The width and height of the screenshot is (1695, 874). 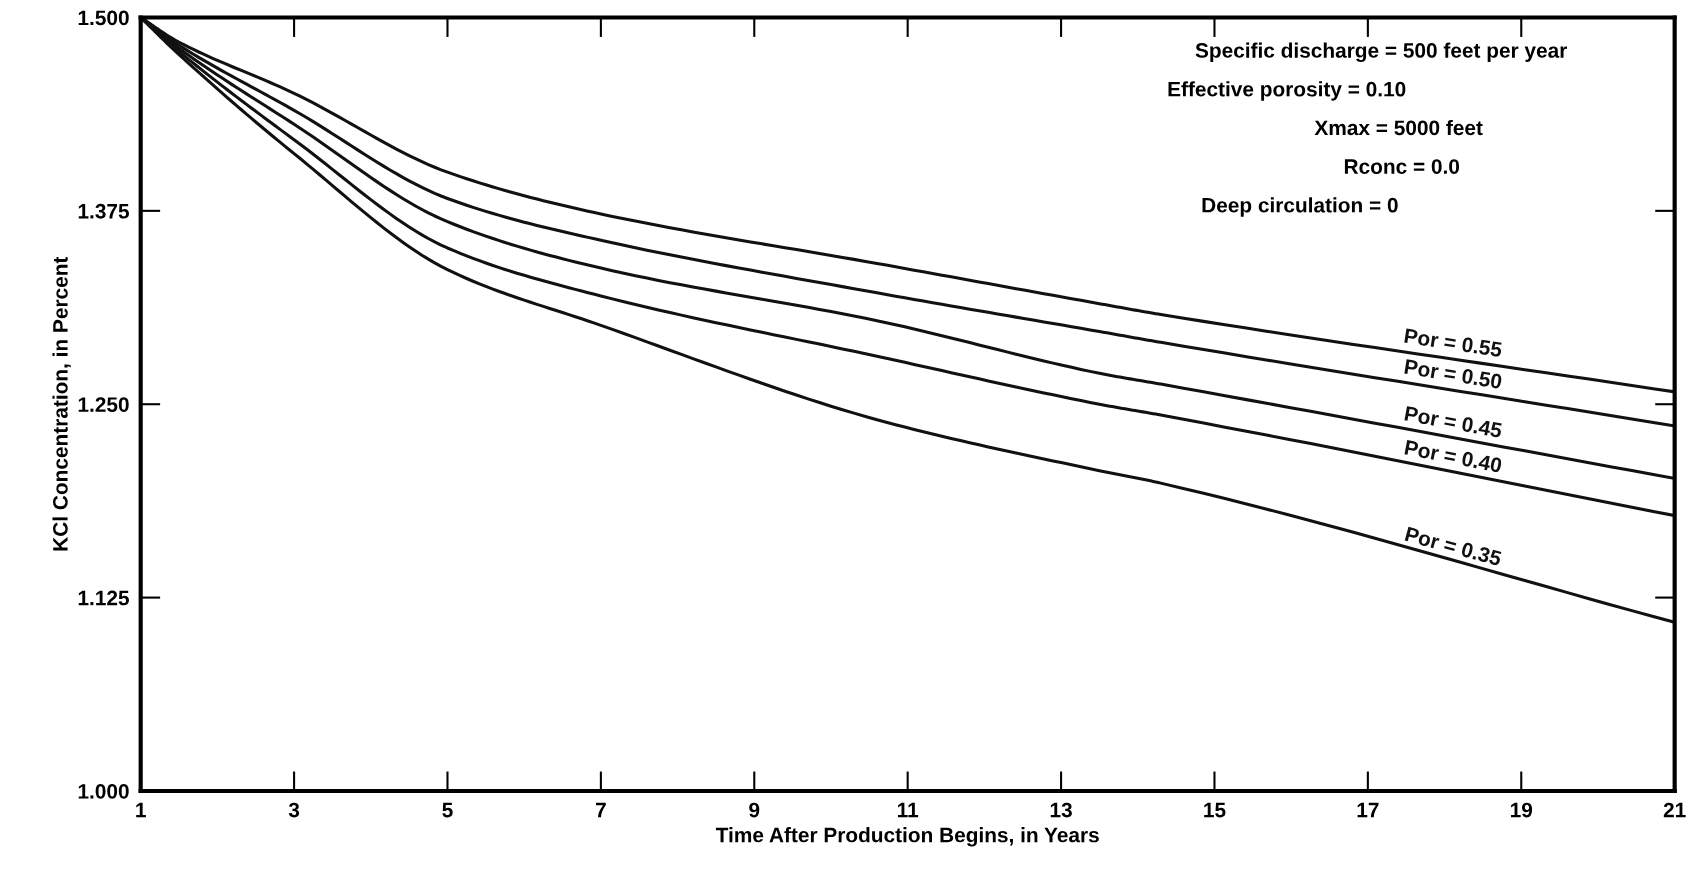 What do you see at coordinates (907, 837) in the screenshot?
I see `x-axis-title: Time After Production Begins, in Years` at bounding box center [907, 837].